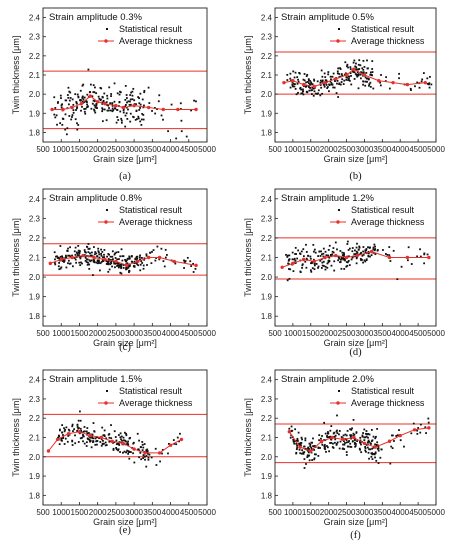 This screenshot has width=449, height=550. I want to click on x-tick-label: 2000, so click(329, 512).